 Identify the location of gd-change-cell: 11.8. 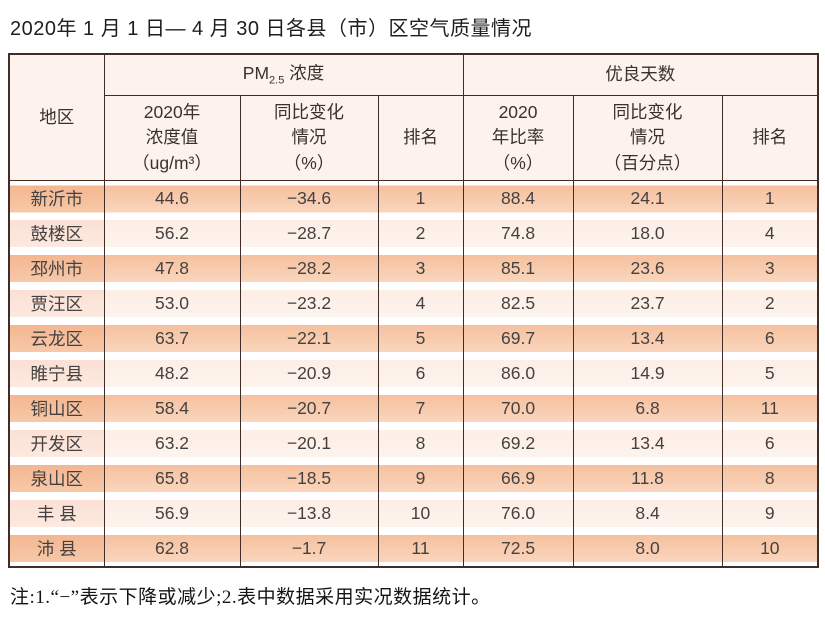
(647, 478).